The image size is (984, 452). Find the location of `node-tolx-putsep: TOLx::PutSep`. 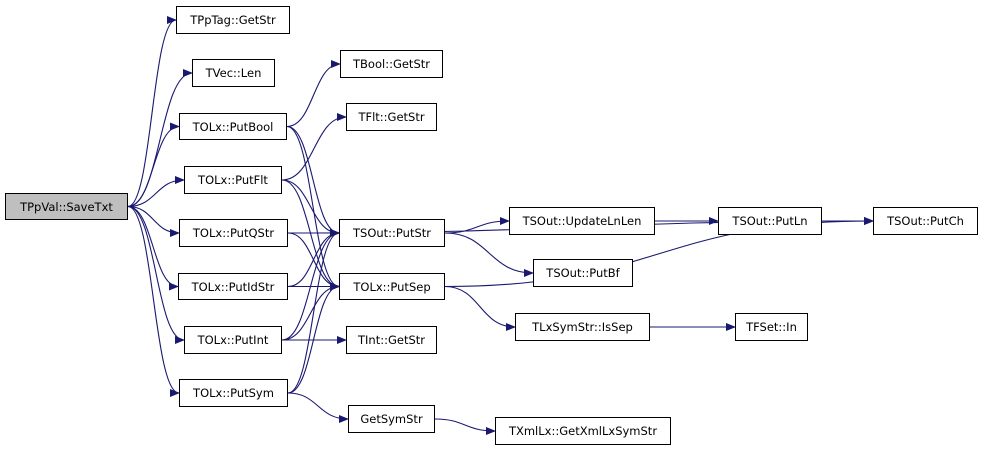

node-tolx-putsep: TOLx::PutSep is located at coordinates (392, 286).